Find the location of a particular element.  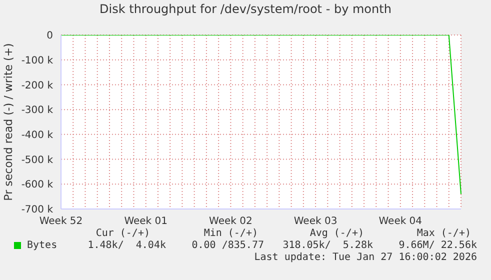

text: Avg (-/+) is located at coordinates (337, 233).